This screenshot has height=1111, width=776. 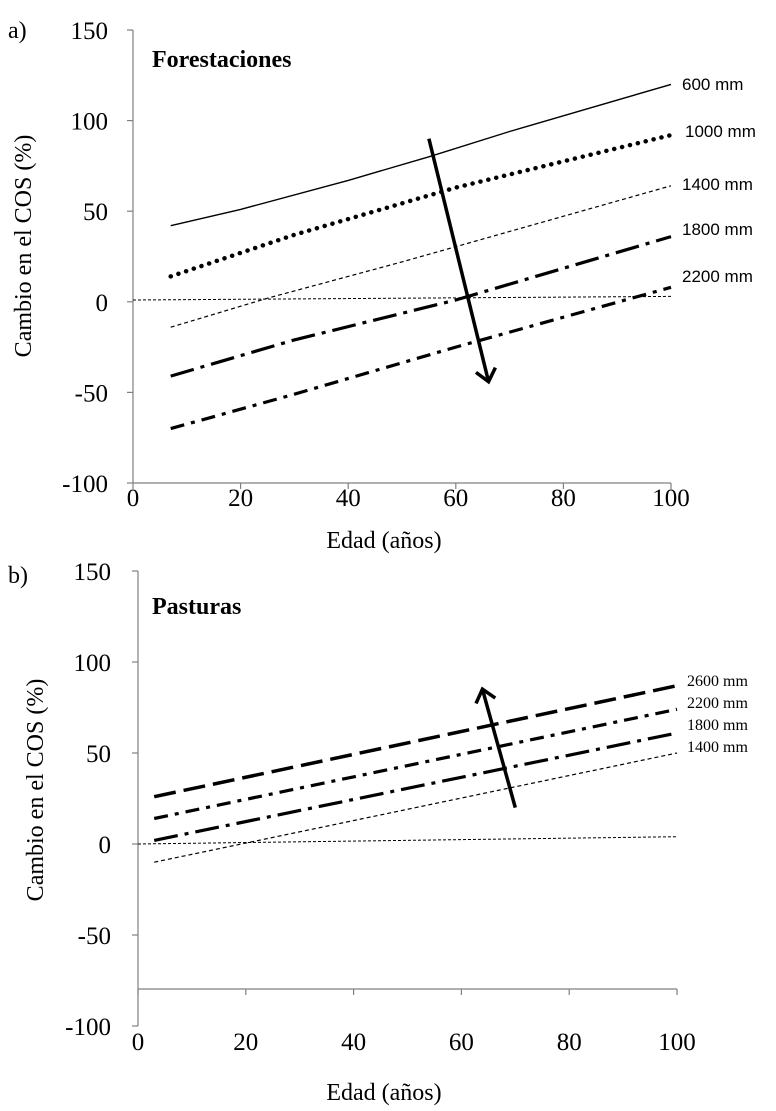 What do you see at coordinates (720, 131) in the screenshot?
I see `series-label: 1000 mm` at bounding box center [720, 131].